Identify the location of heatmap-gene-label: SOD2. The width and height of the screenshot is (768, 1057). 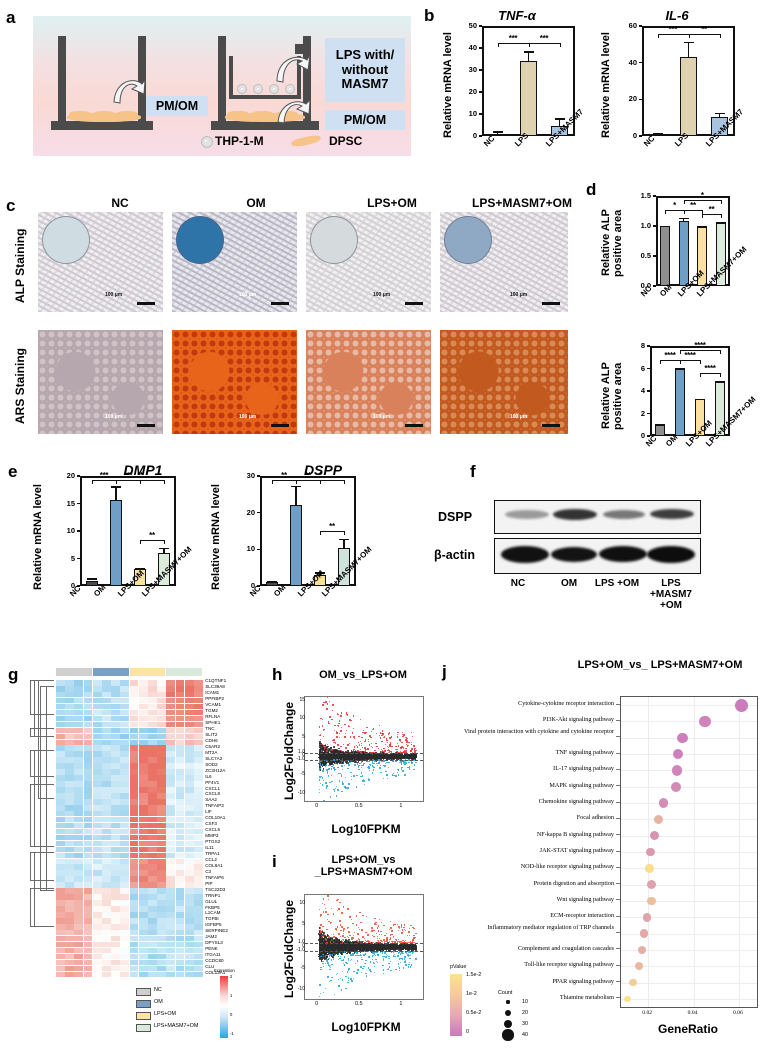
(211, 764).